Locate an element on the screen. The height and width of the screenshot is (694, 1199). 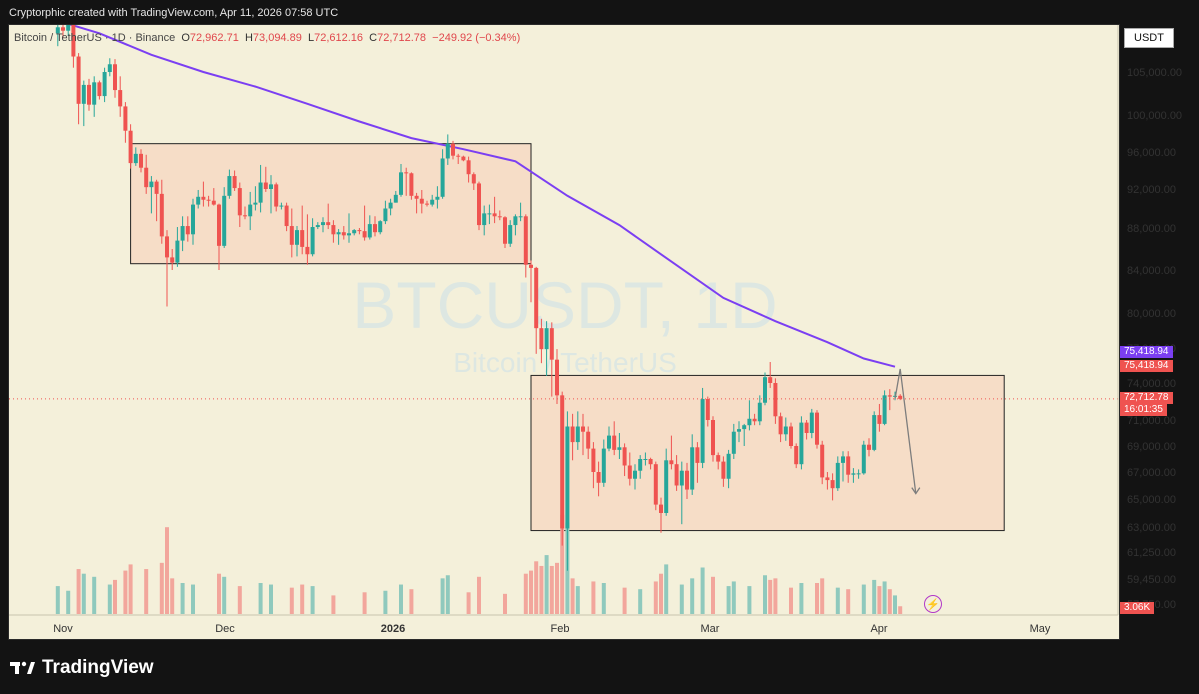
ma-price-tag-secondary: 75,418.94 is located at coordinates (1146, 366).